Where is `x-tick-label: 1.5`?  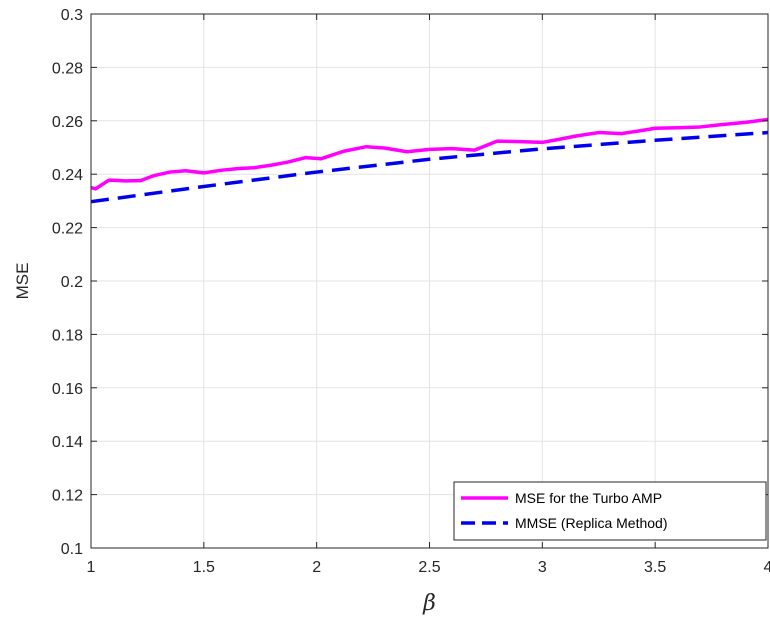
x-tick-label: 1.5 is located at coordinates (204, 567).